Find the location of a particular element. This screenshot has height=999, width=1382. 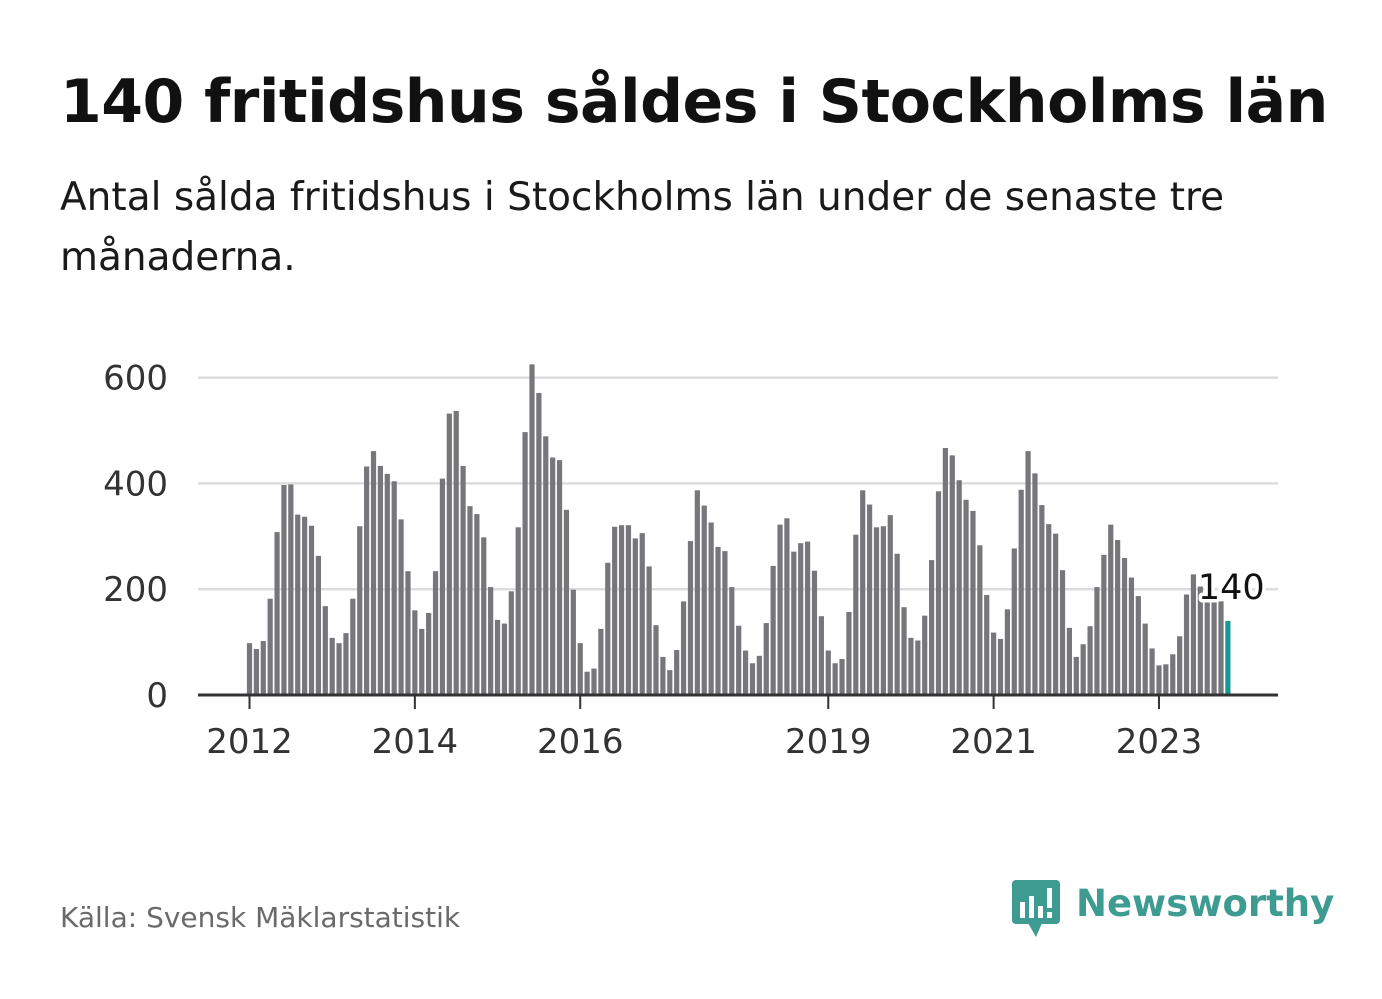

y-tick-label: 0 is located at coordinates (157, 696).